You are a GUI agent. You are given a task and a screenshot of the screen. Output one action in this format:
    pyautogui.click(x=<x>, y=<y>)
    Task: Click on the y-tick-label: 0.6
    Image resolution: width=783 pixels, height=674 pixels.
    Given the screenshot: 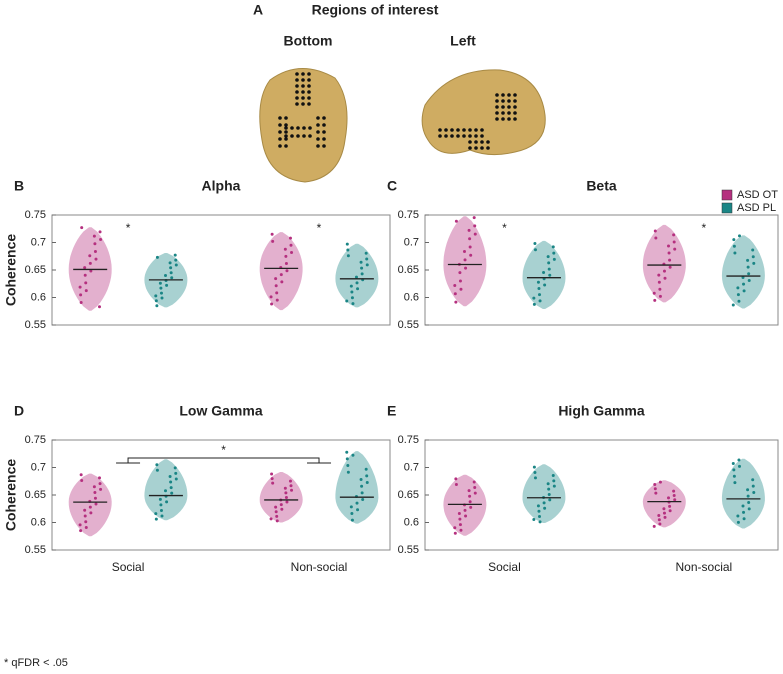 What is the action you would take?
    pyautogui.click(x=38, y=522)
    